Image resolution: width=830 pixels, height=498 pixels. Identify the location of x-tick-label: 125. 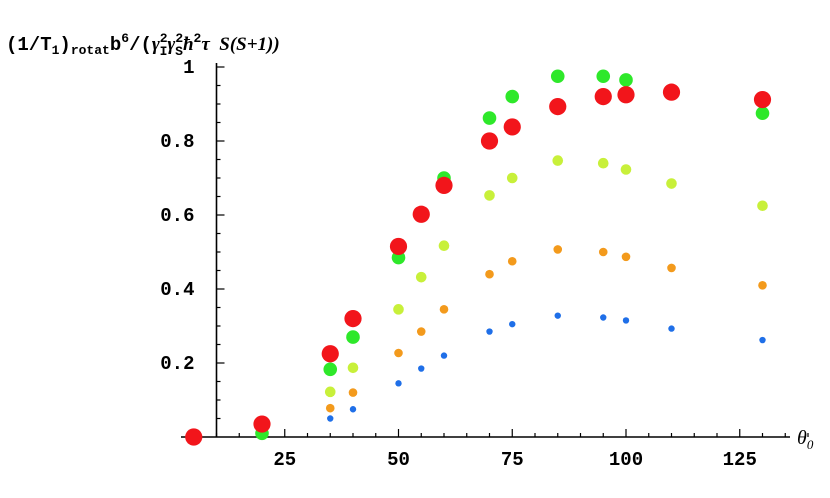
(740, 460).